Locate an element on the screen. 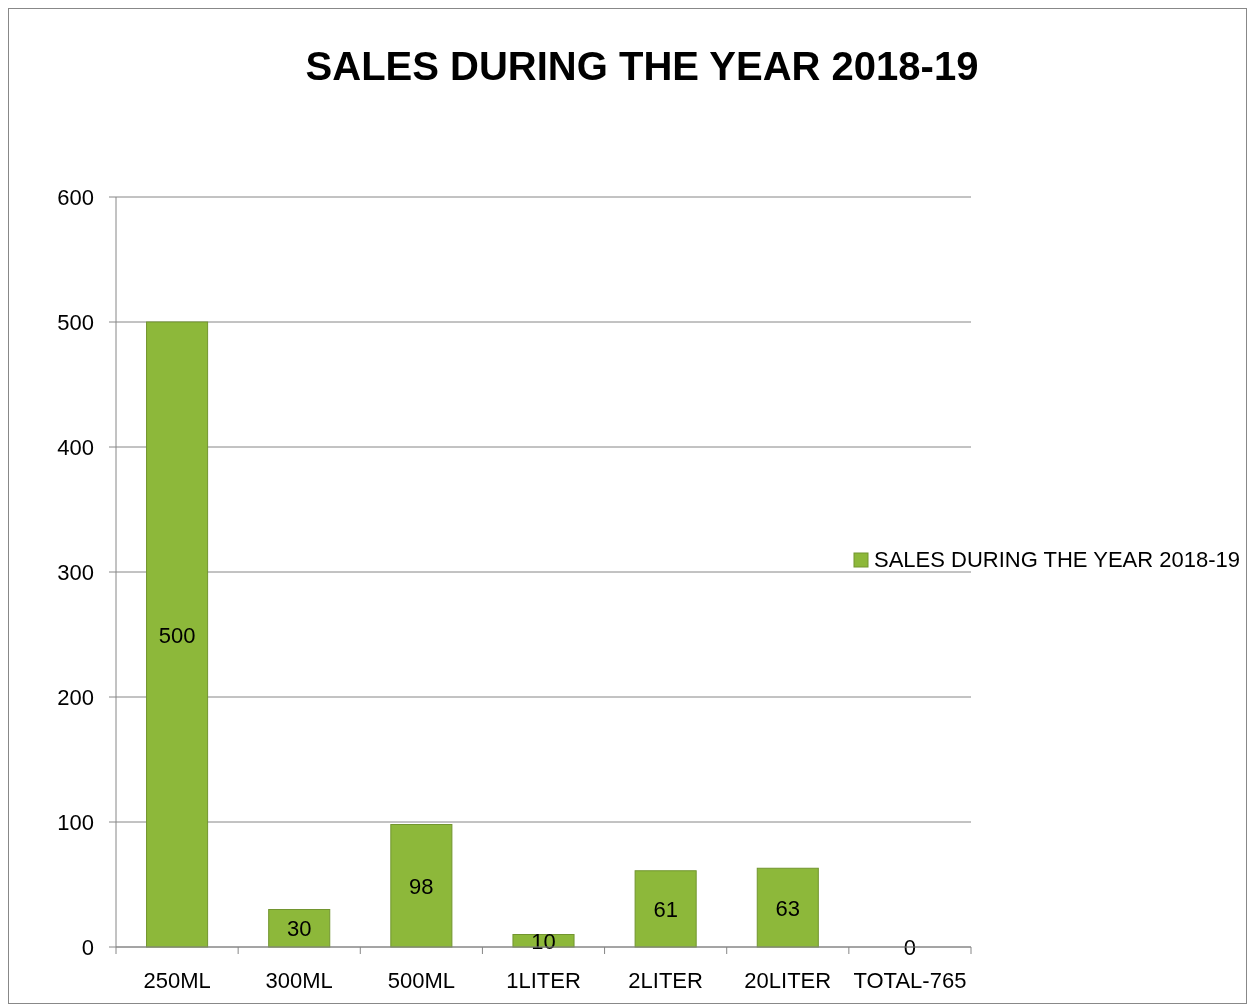 The image size is (1247, 1004). data-label: 0 is located at coordinates (910, 947).